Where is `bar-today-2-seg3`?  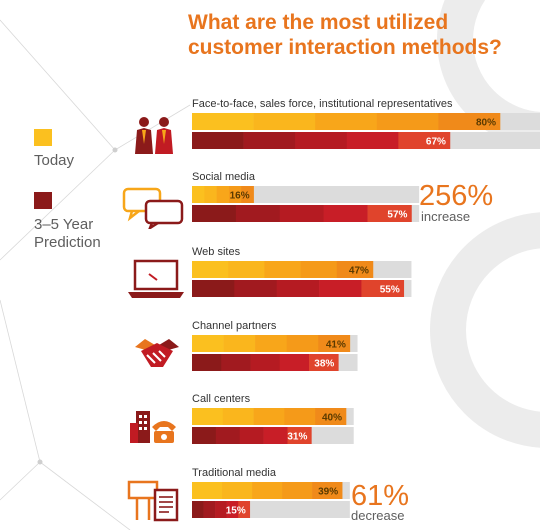
bar-today-2-seg3 is located at coordinates (319, 269).